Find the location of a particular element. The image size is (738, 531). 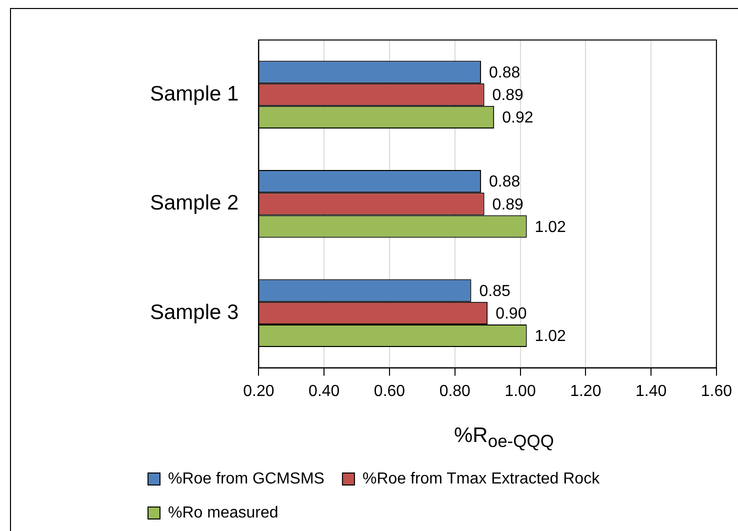

legend-label: %Roe from GCMSMS is located at coordinates (246, 479).